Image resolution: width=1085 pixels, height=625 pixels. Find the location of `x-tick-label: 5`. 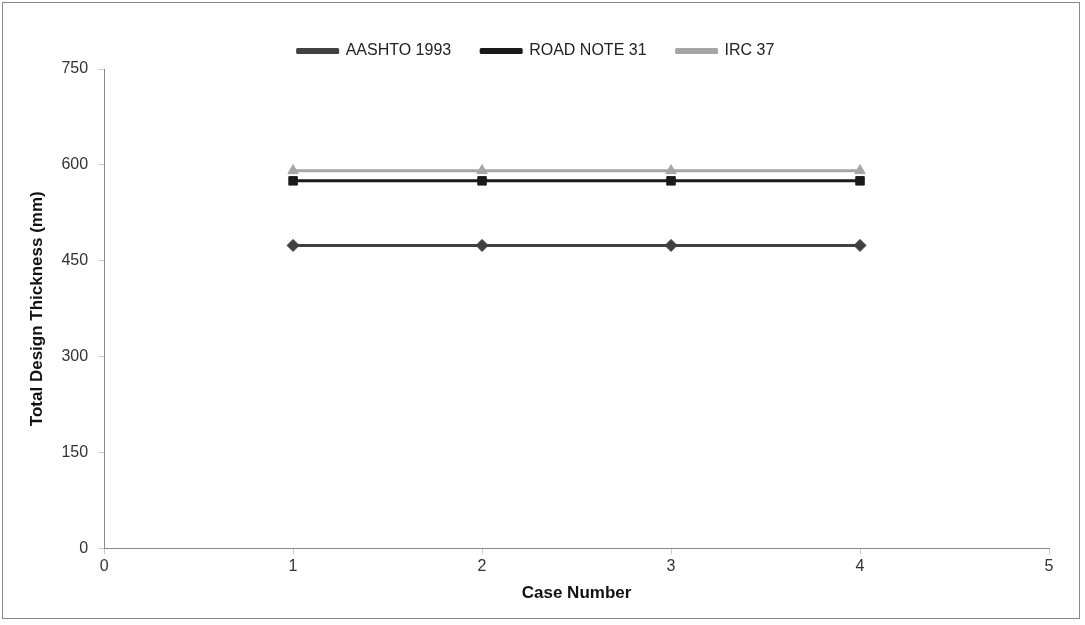

x-tick-label: 5 is located at coordinates (1049, 566).